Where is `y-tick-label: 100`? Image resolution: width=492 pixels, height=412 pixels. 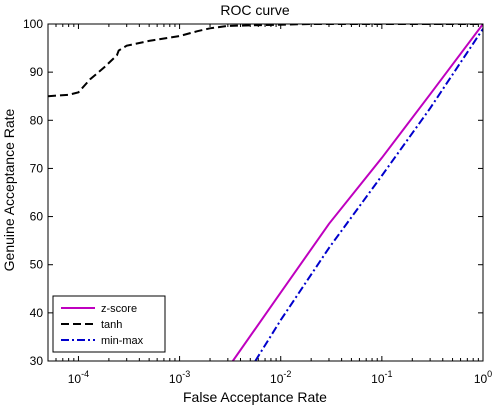 y-tick-label: 100 is located at coordinates (33, 24).